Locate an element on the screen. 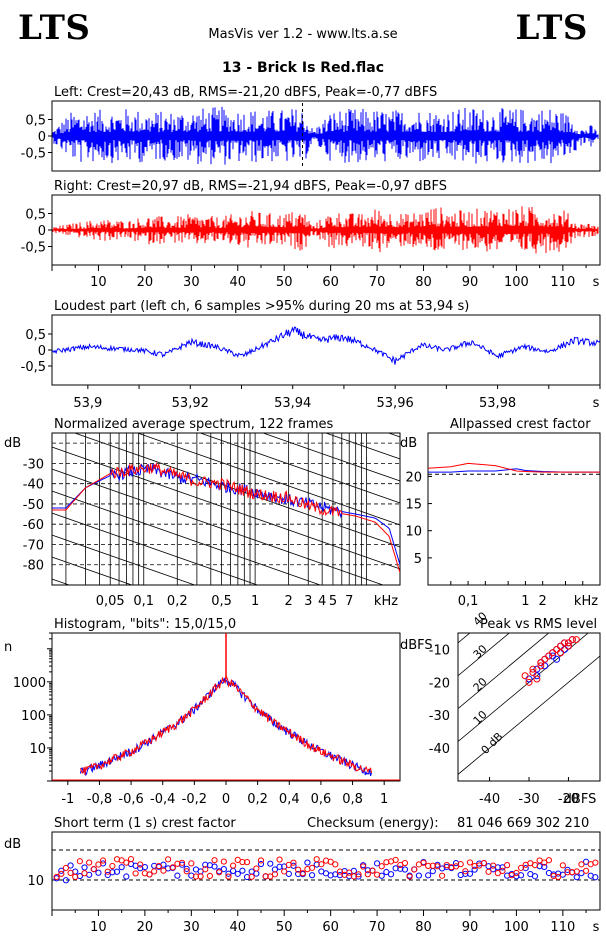 This screenshot has width=606, height=946. x-tick-label: -30 is located at coordinates (528, 799).